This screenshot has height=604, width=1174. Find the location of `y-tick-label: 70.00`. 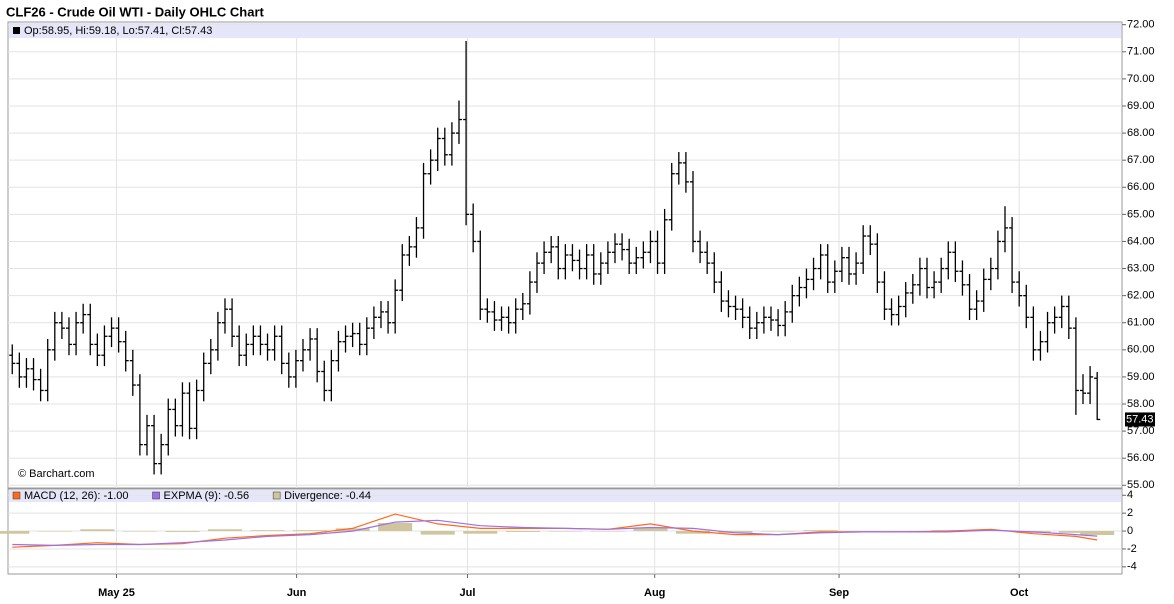

y-tick-label: 70.00 is located at coordinates (1141, 79).